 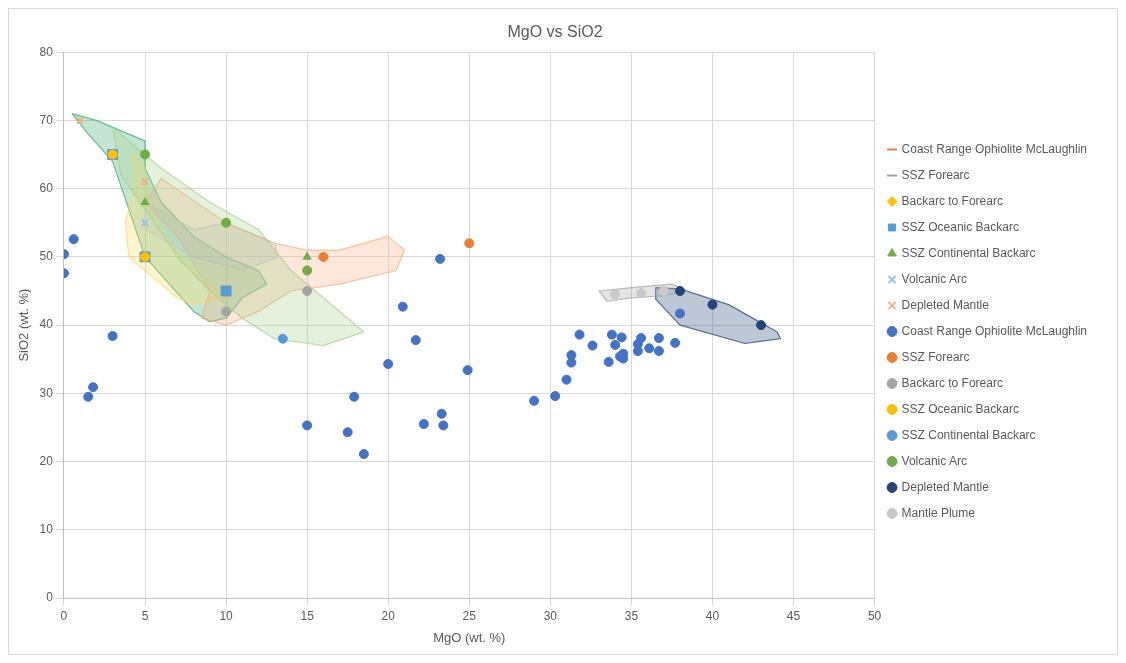 What do you see at coordinates (938, 512) in the screenshot?
I see `legend-label: Mantle Plume` at bounding box center [938, 512].